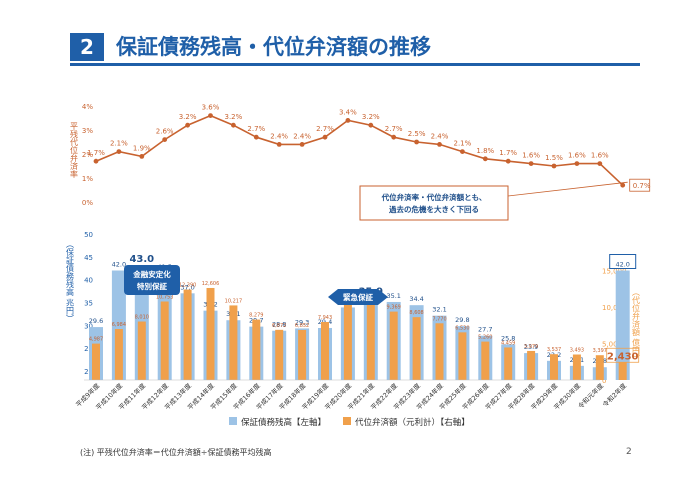 The image size is (700, 495). I want to click on bar-left-y-tick: 45, so click(88, 258).